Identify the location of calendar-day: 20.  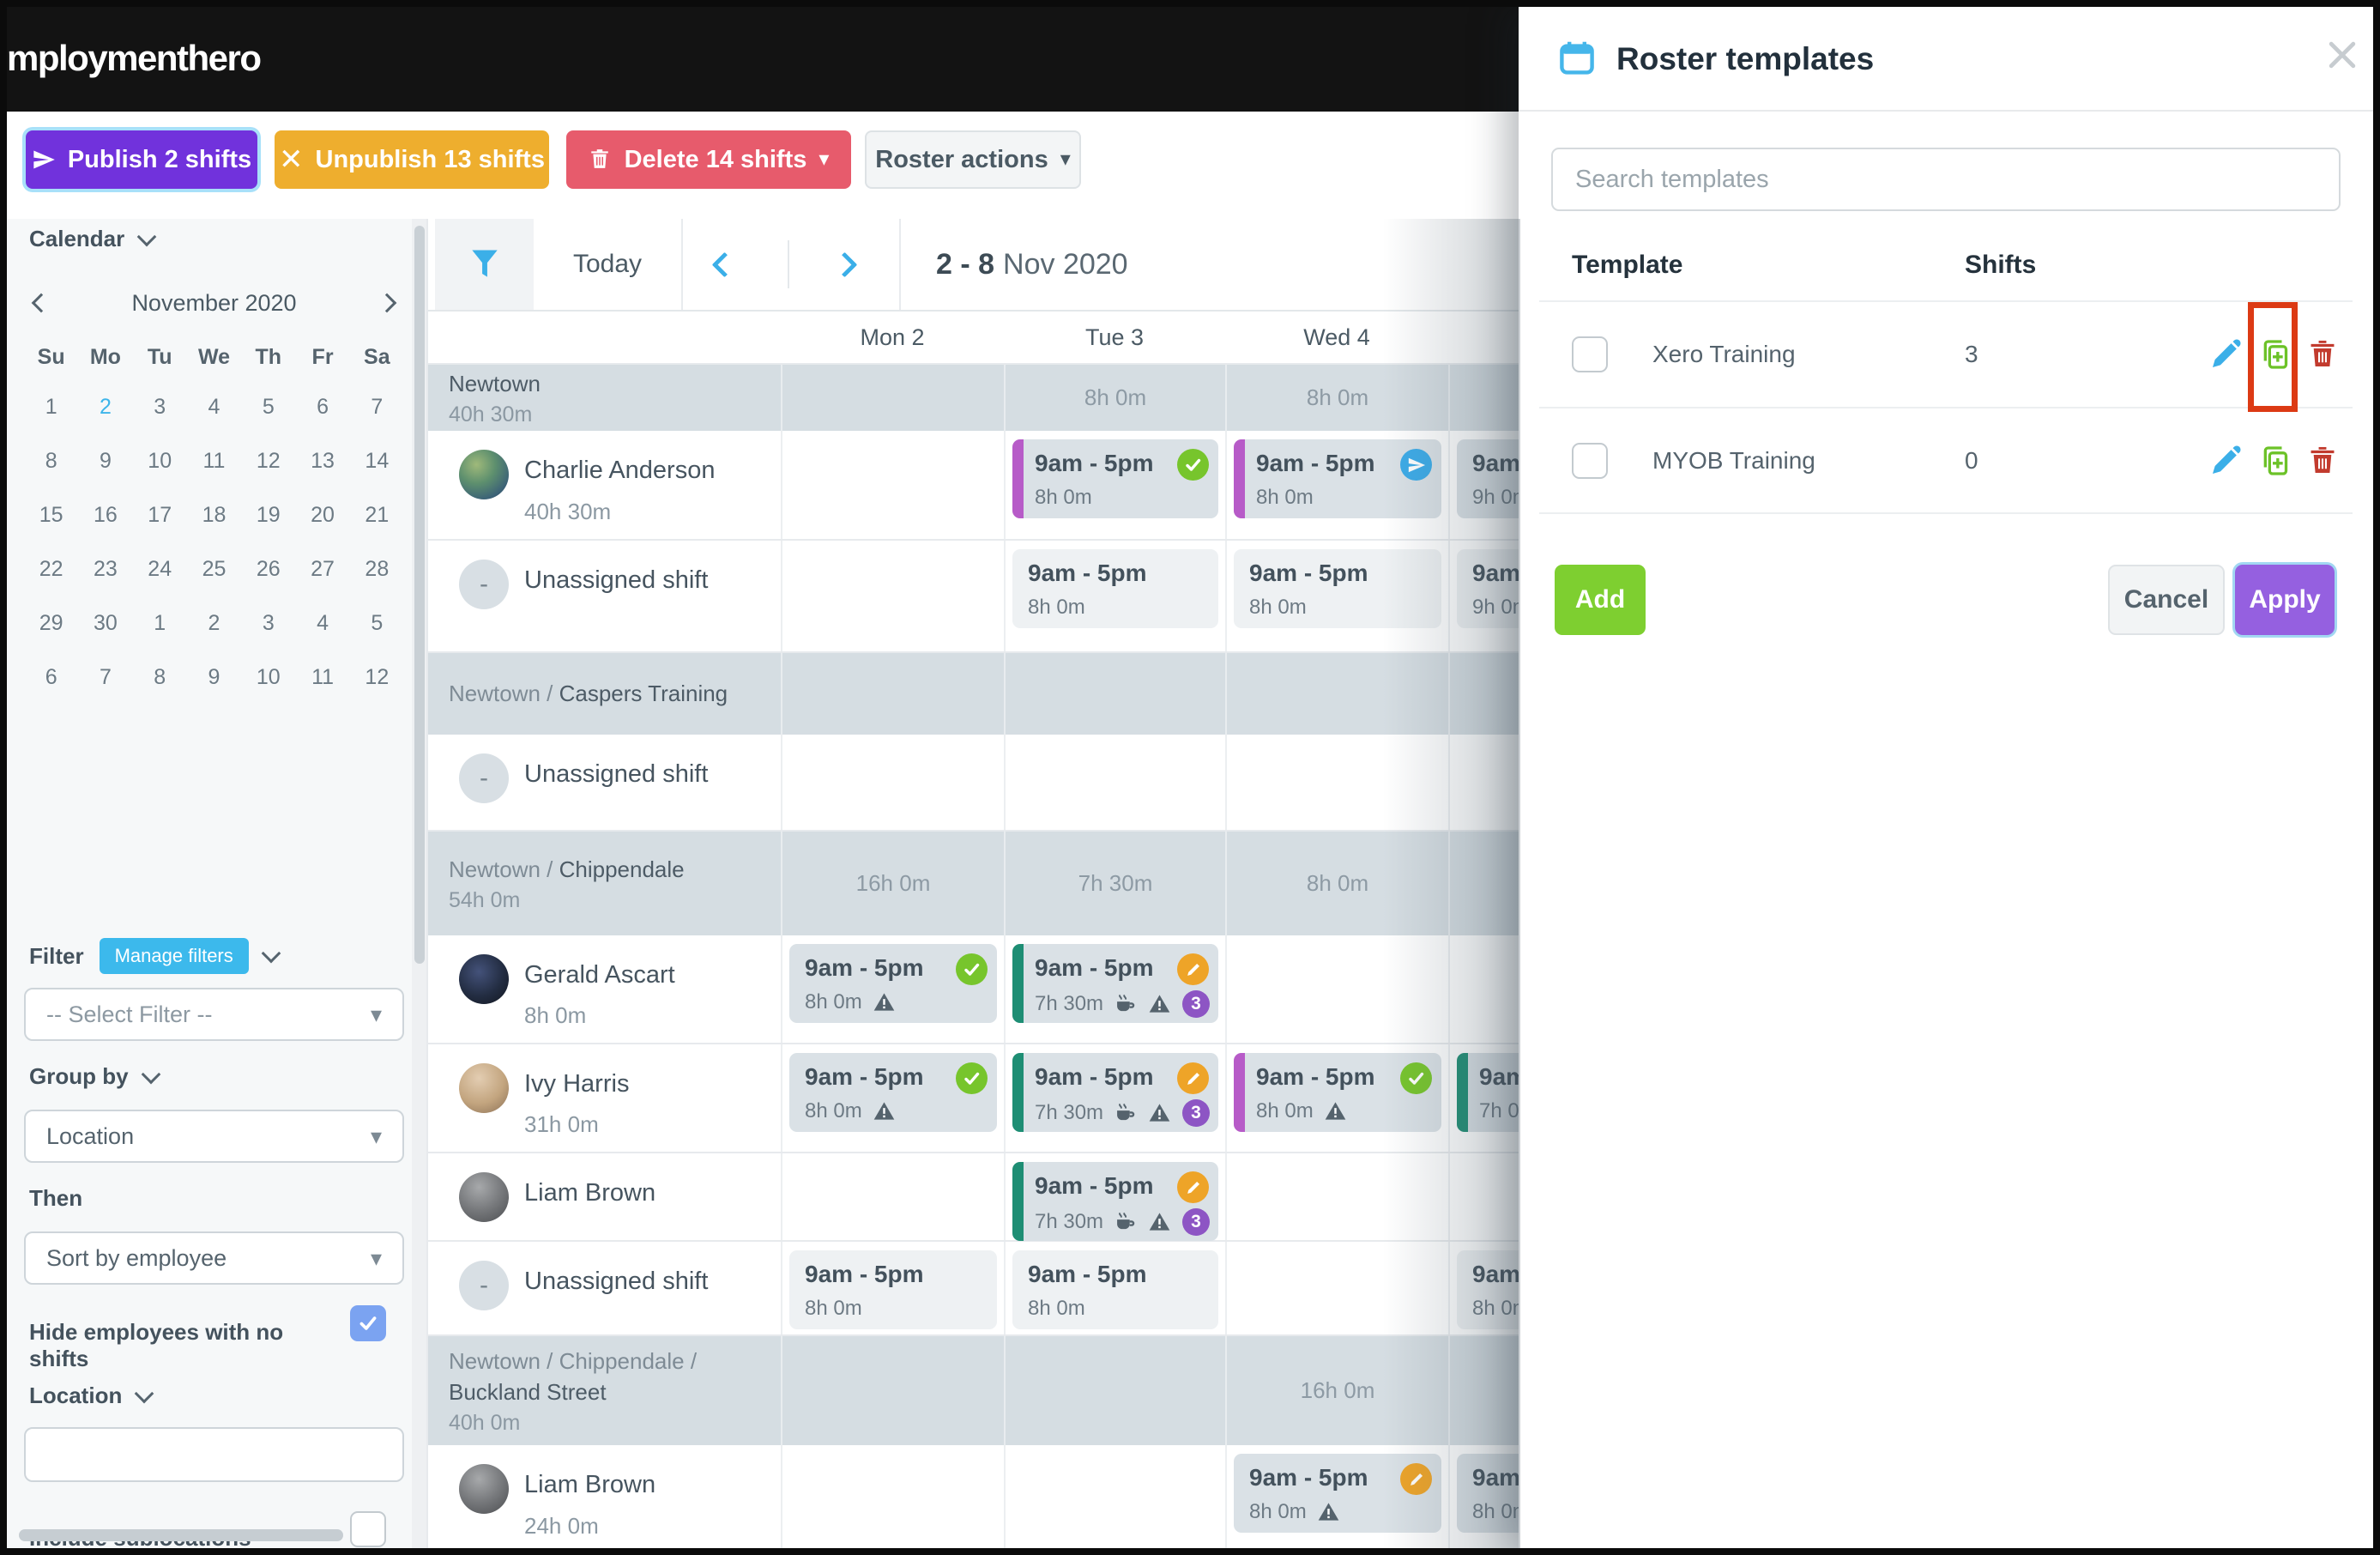
(323, 515).